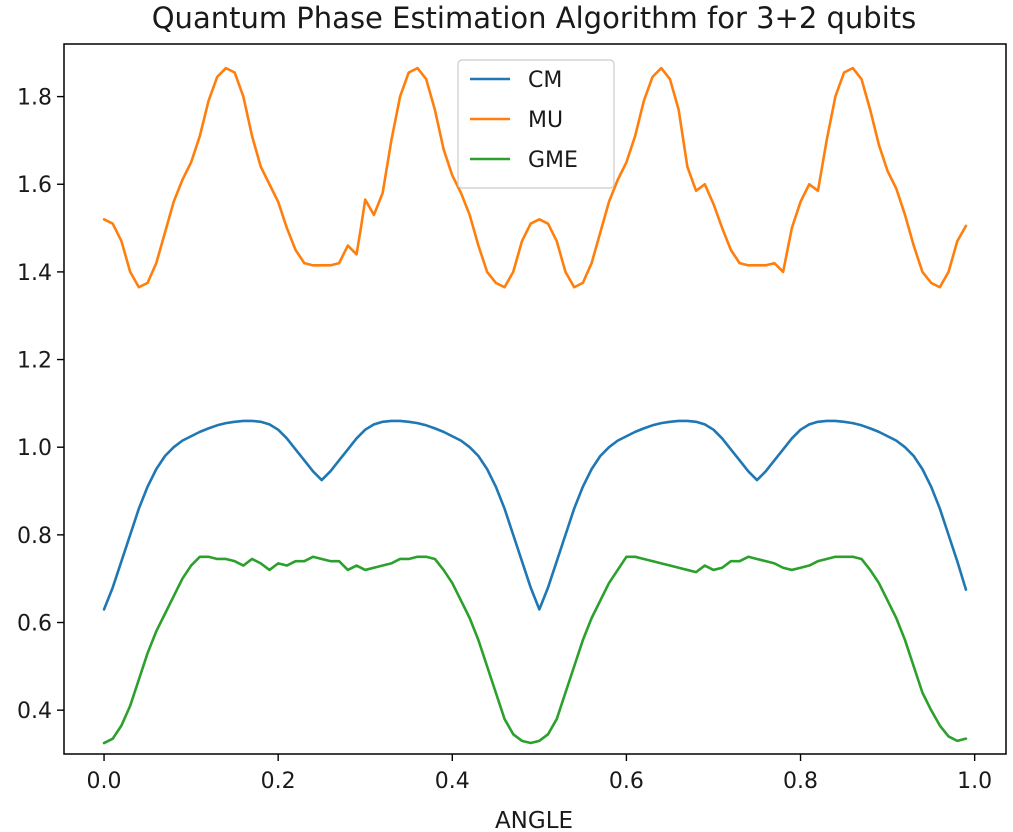  Describe the element at coordinates (104, 781) in the screenshot. I see `x-tick-label: 0.0` at that location.